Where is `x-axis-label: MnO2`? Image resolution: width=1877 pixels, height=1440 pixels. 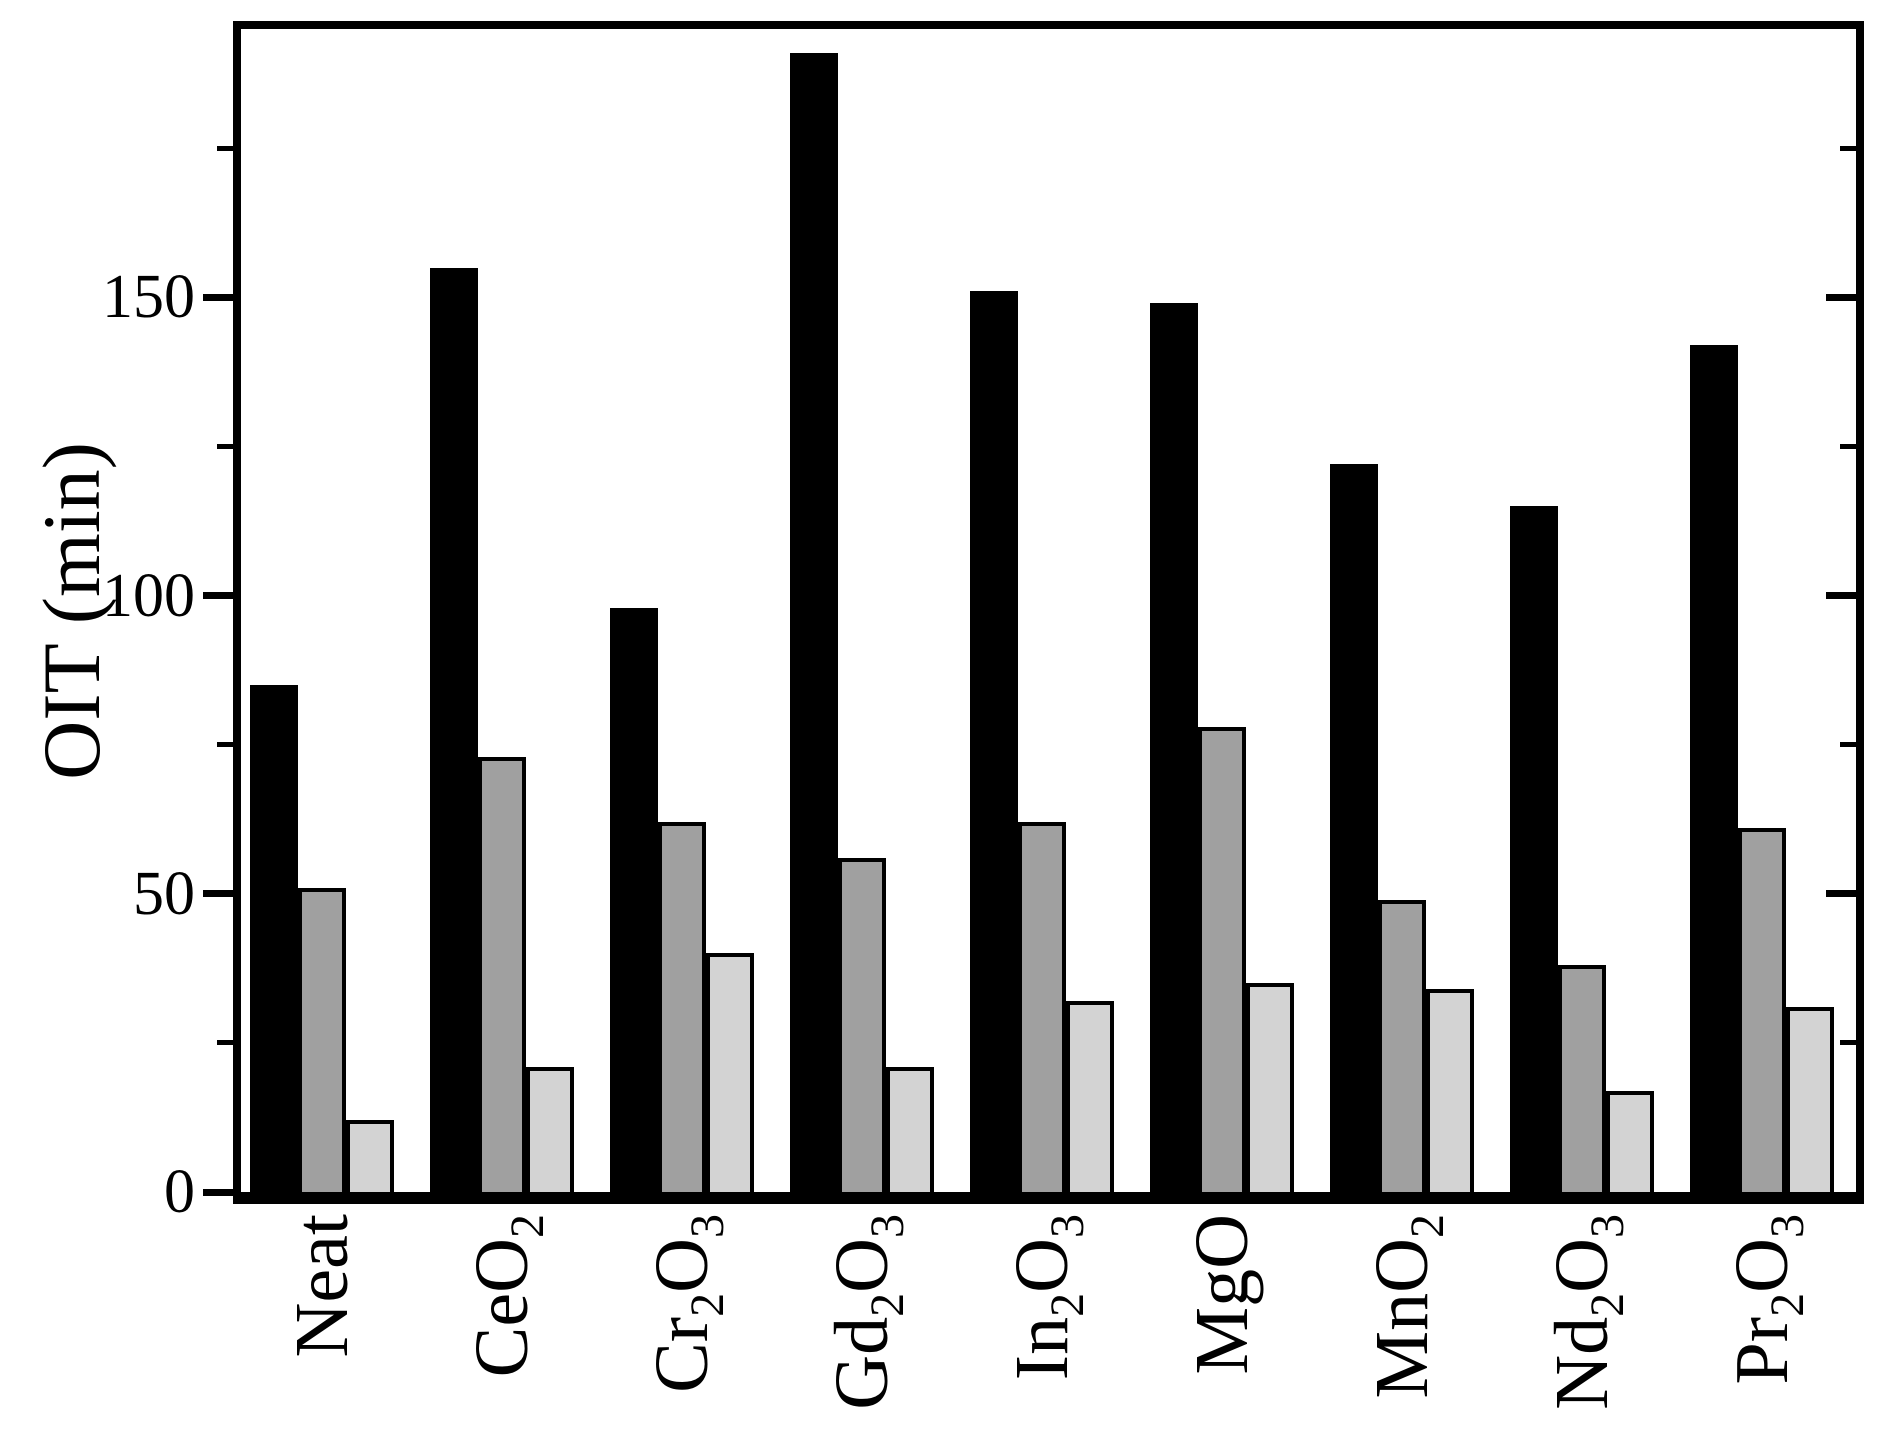
x-axis-label: MnO2 is located at coordinates (1407, 1306).